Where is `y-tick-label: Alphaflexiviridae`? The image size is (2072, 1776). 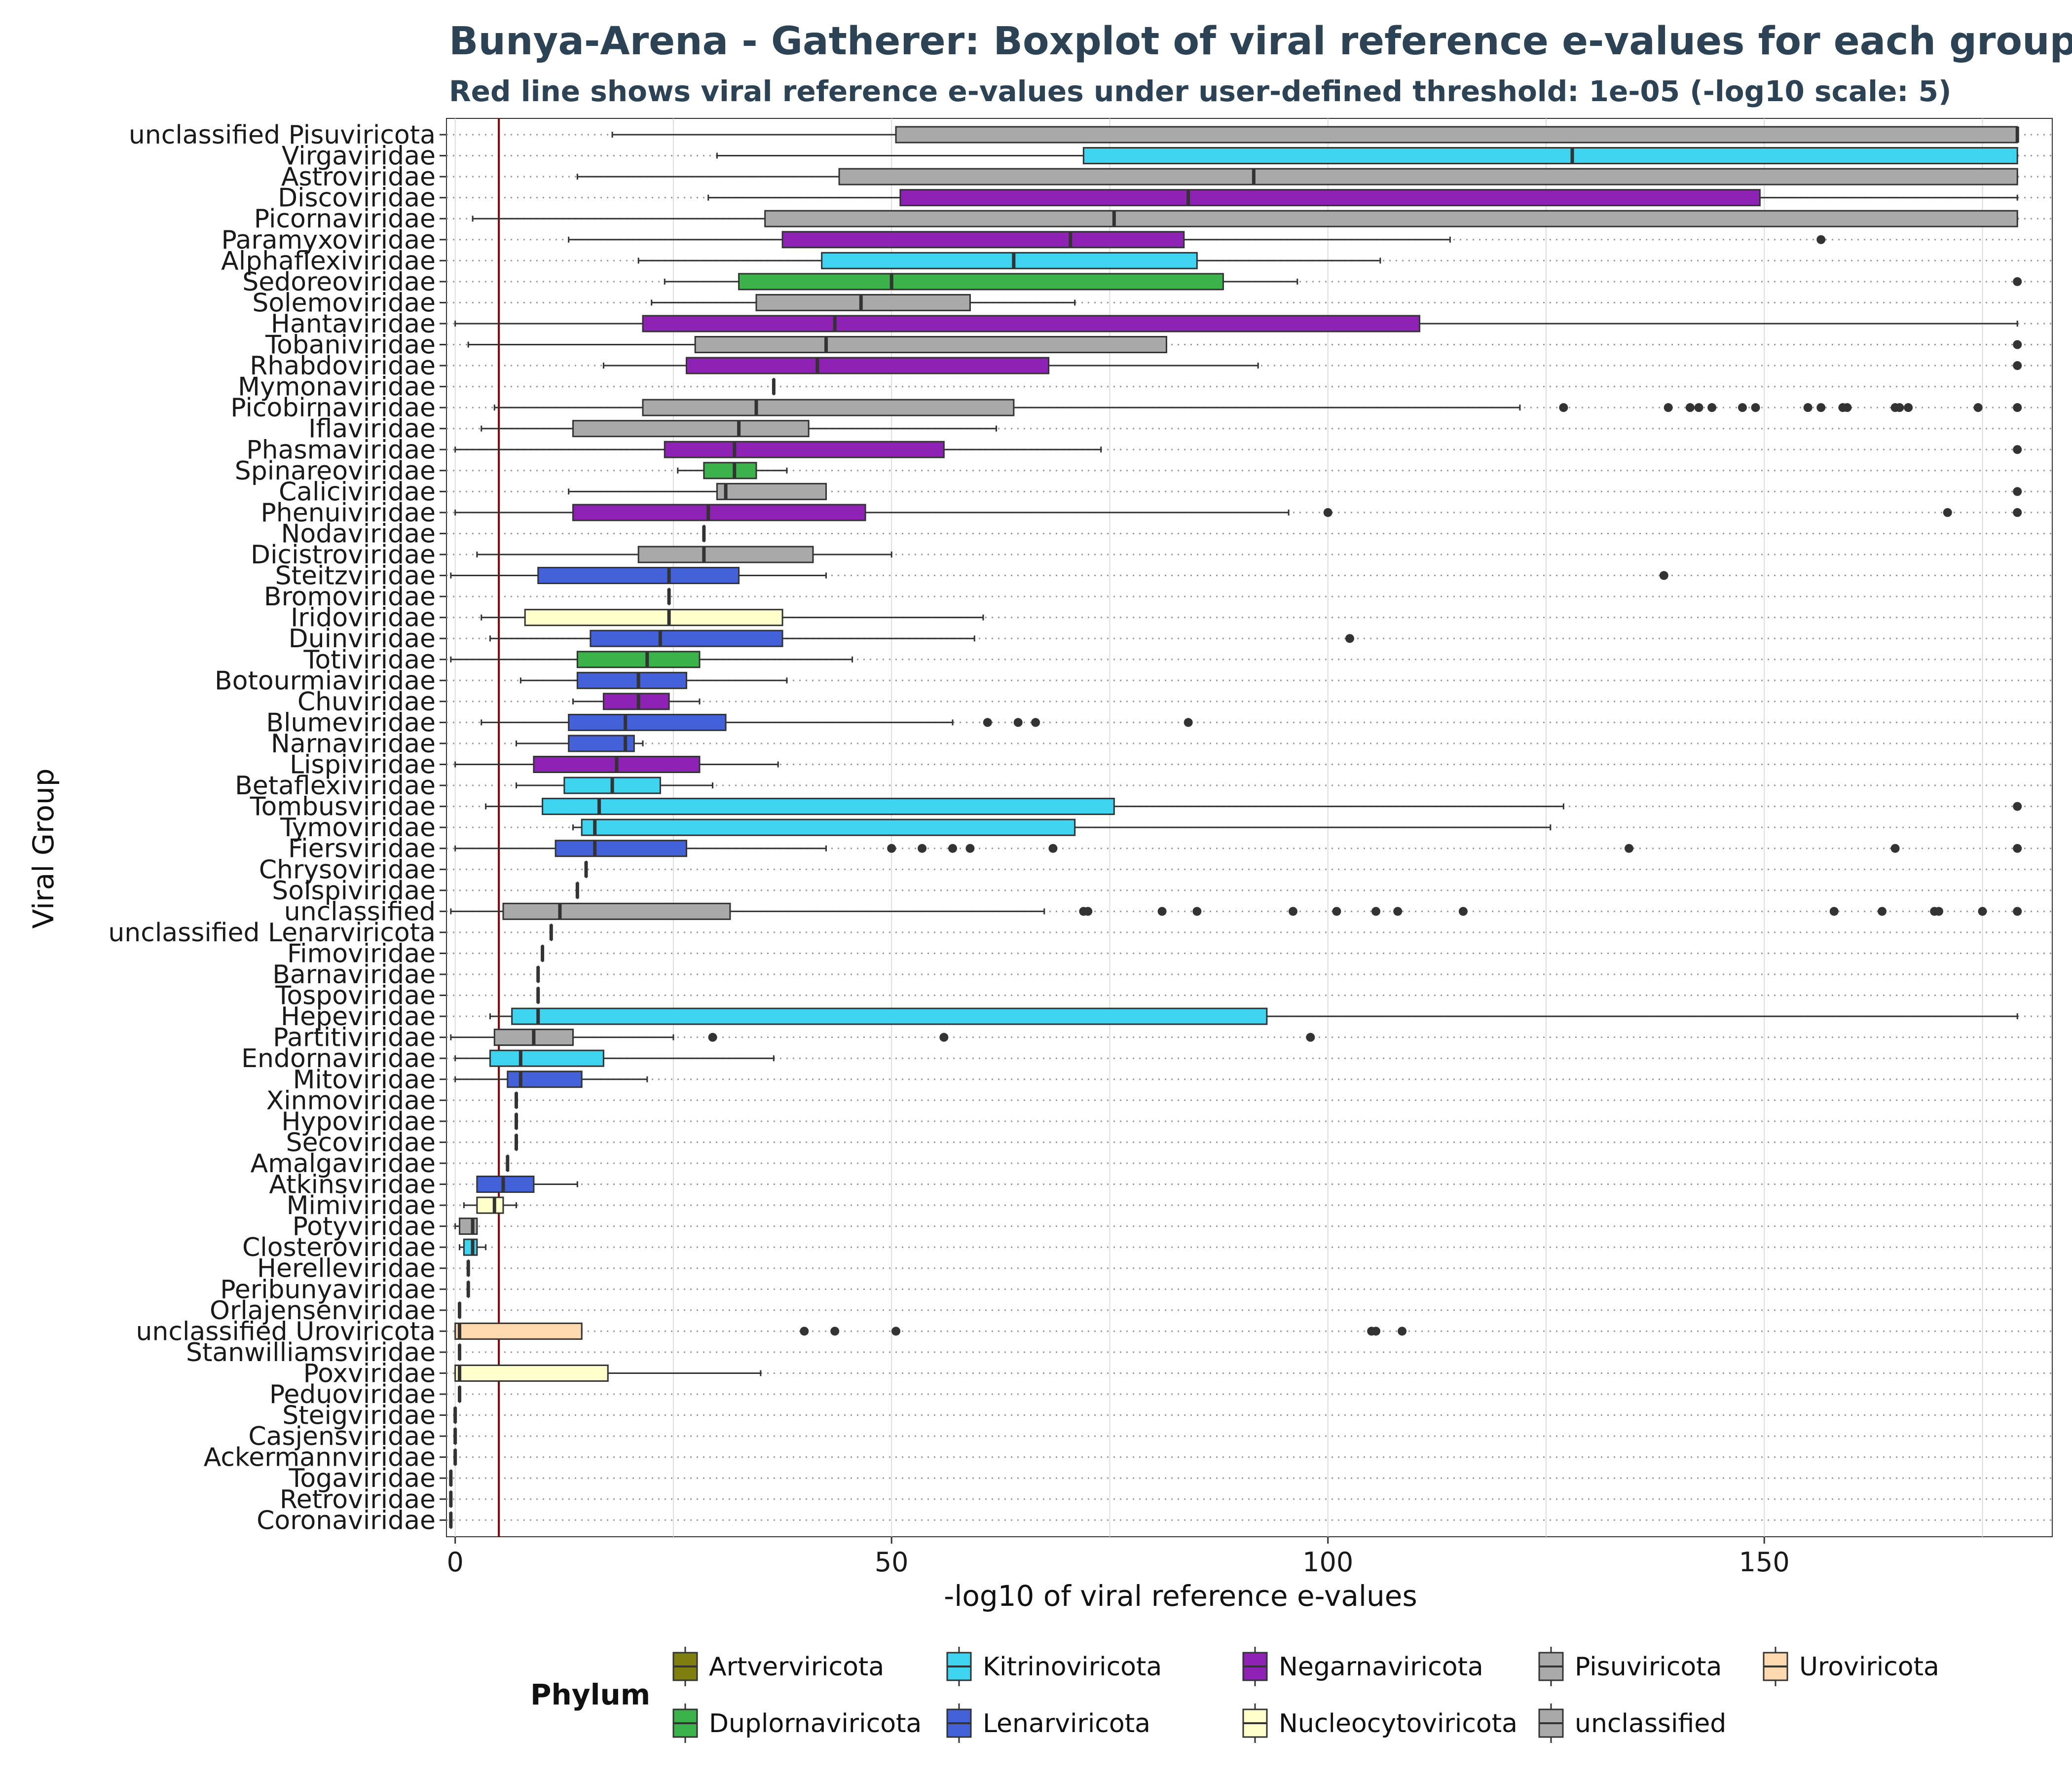
y-tick-label: Alphaflexiviridae is located at coordinates (329, 261).